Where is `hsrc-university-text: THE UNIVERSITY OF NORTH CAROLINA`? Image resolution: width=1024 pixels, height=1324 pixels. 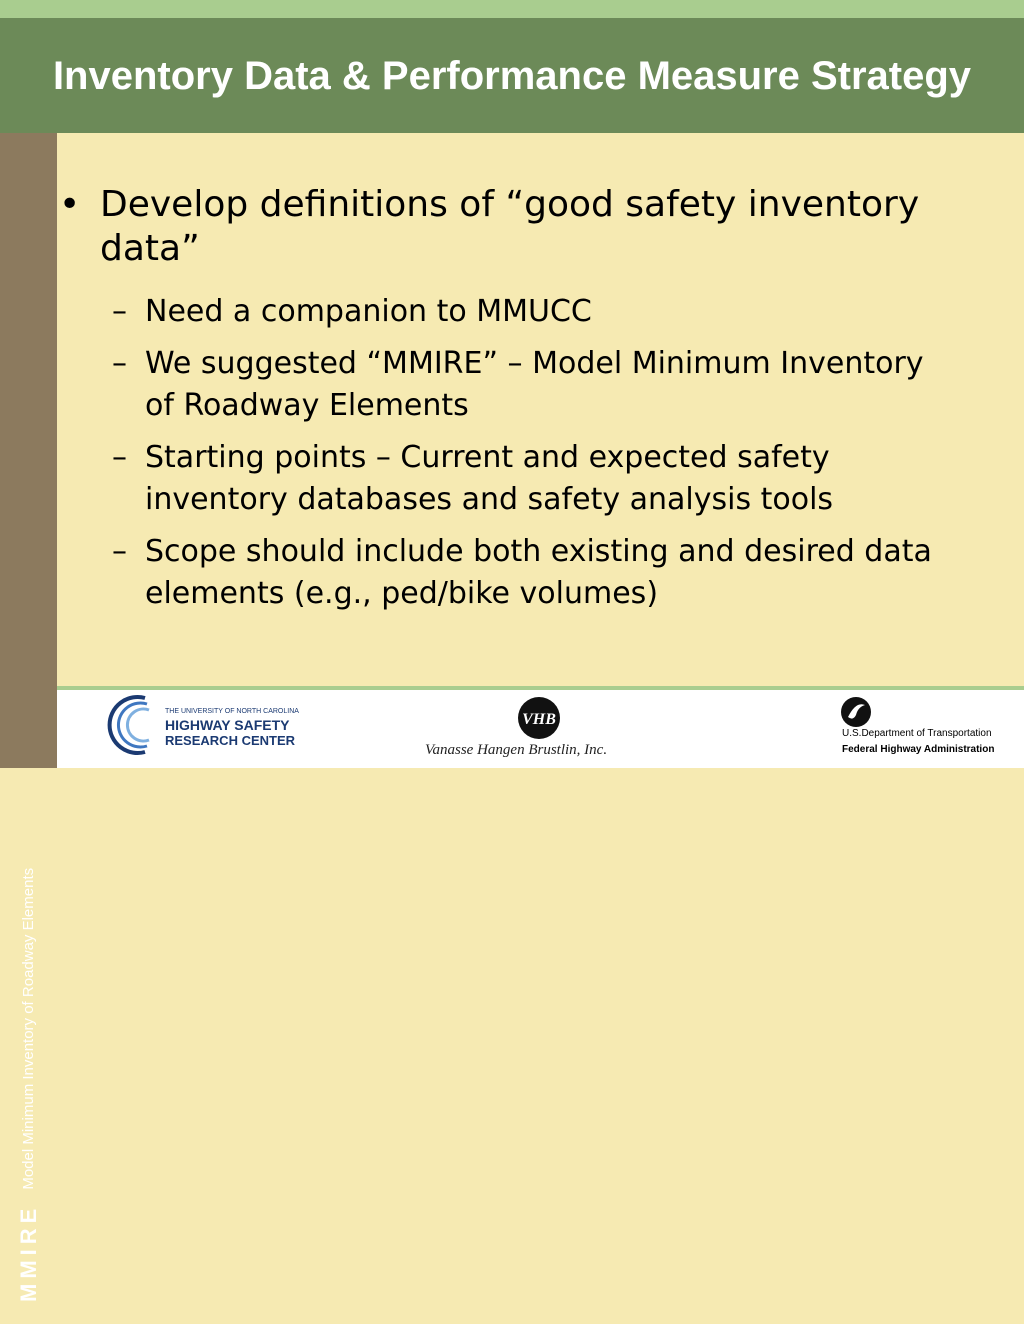
hsrc-university-text: THE UNIVERSITY OF NORTH CAROLINA is located at coordinates (232, 711).